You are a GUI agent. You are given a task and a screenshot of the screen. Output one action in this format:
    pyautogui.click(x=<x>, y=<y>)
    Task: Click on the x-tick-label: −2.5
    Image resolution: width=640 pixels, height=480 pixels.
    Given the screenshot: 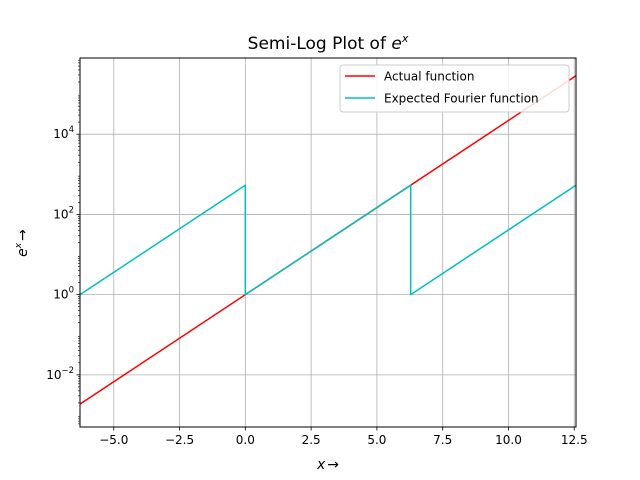 What is the action you would take?
    pyautogui.click(x=179, y=440)
    